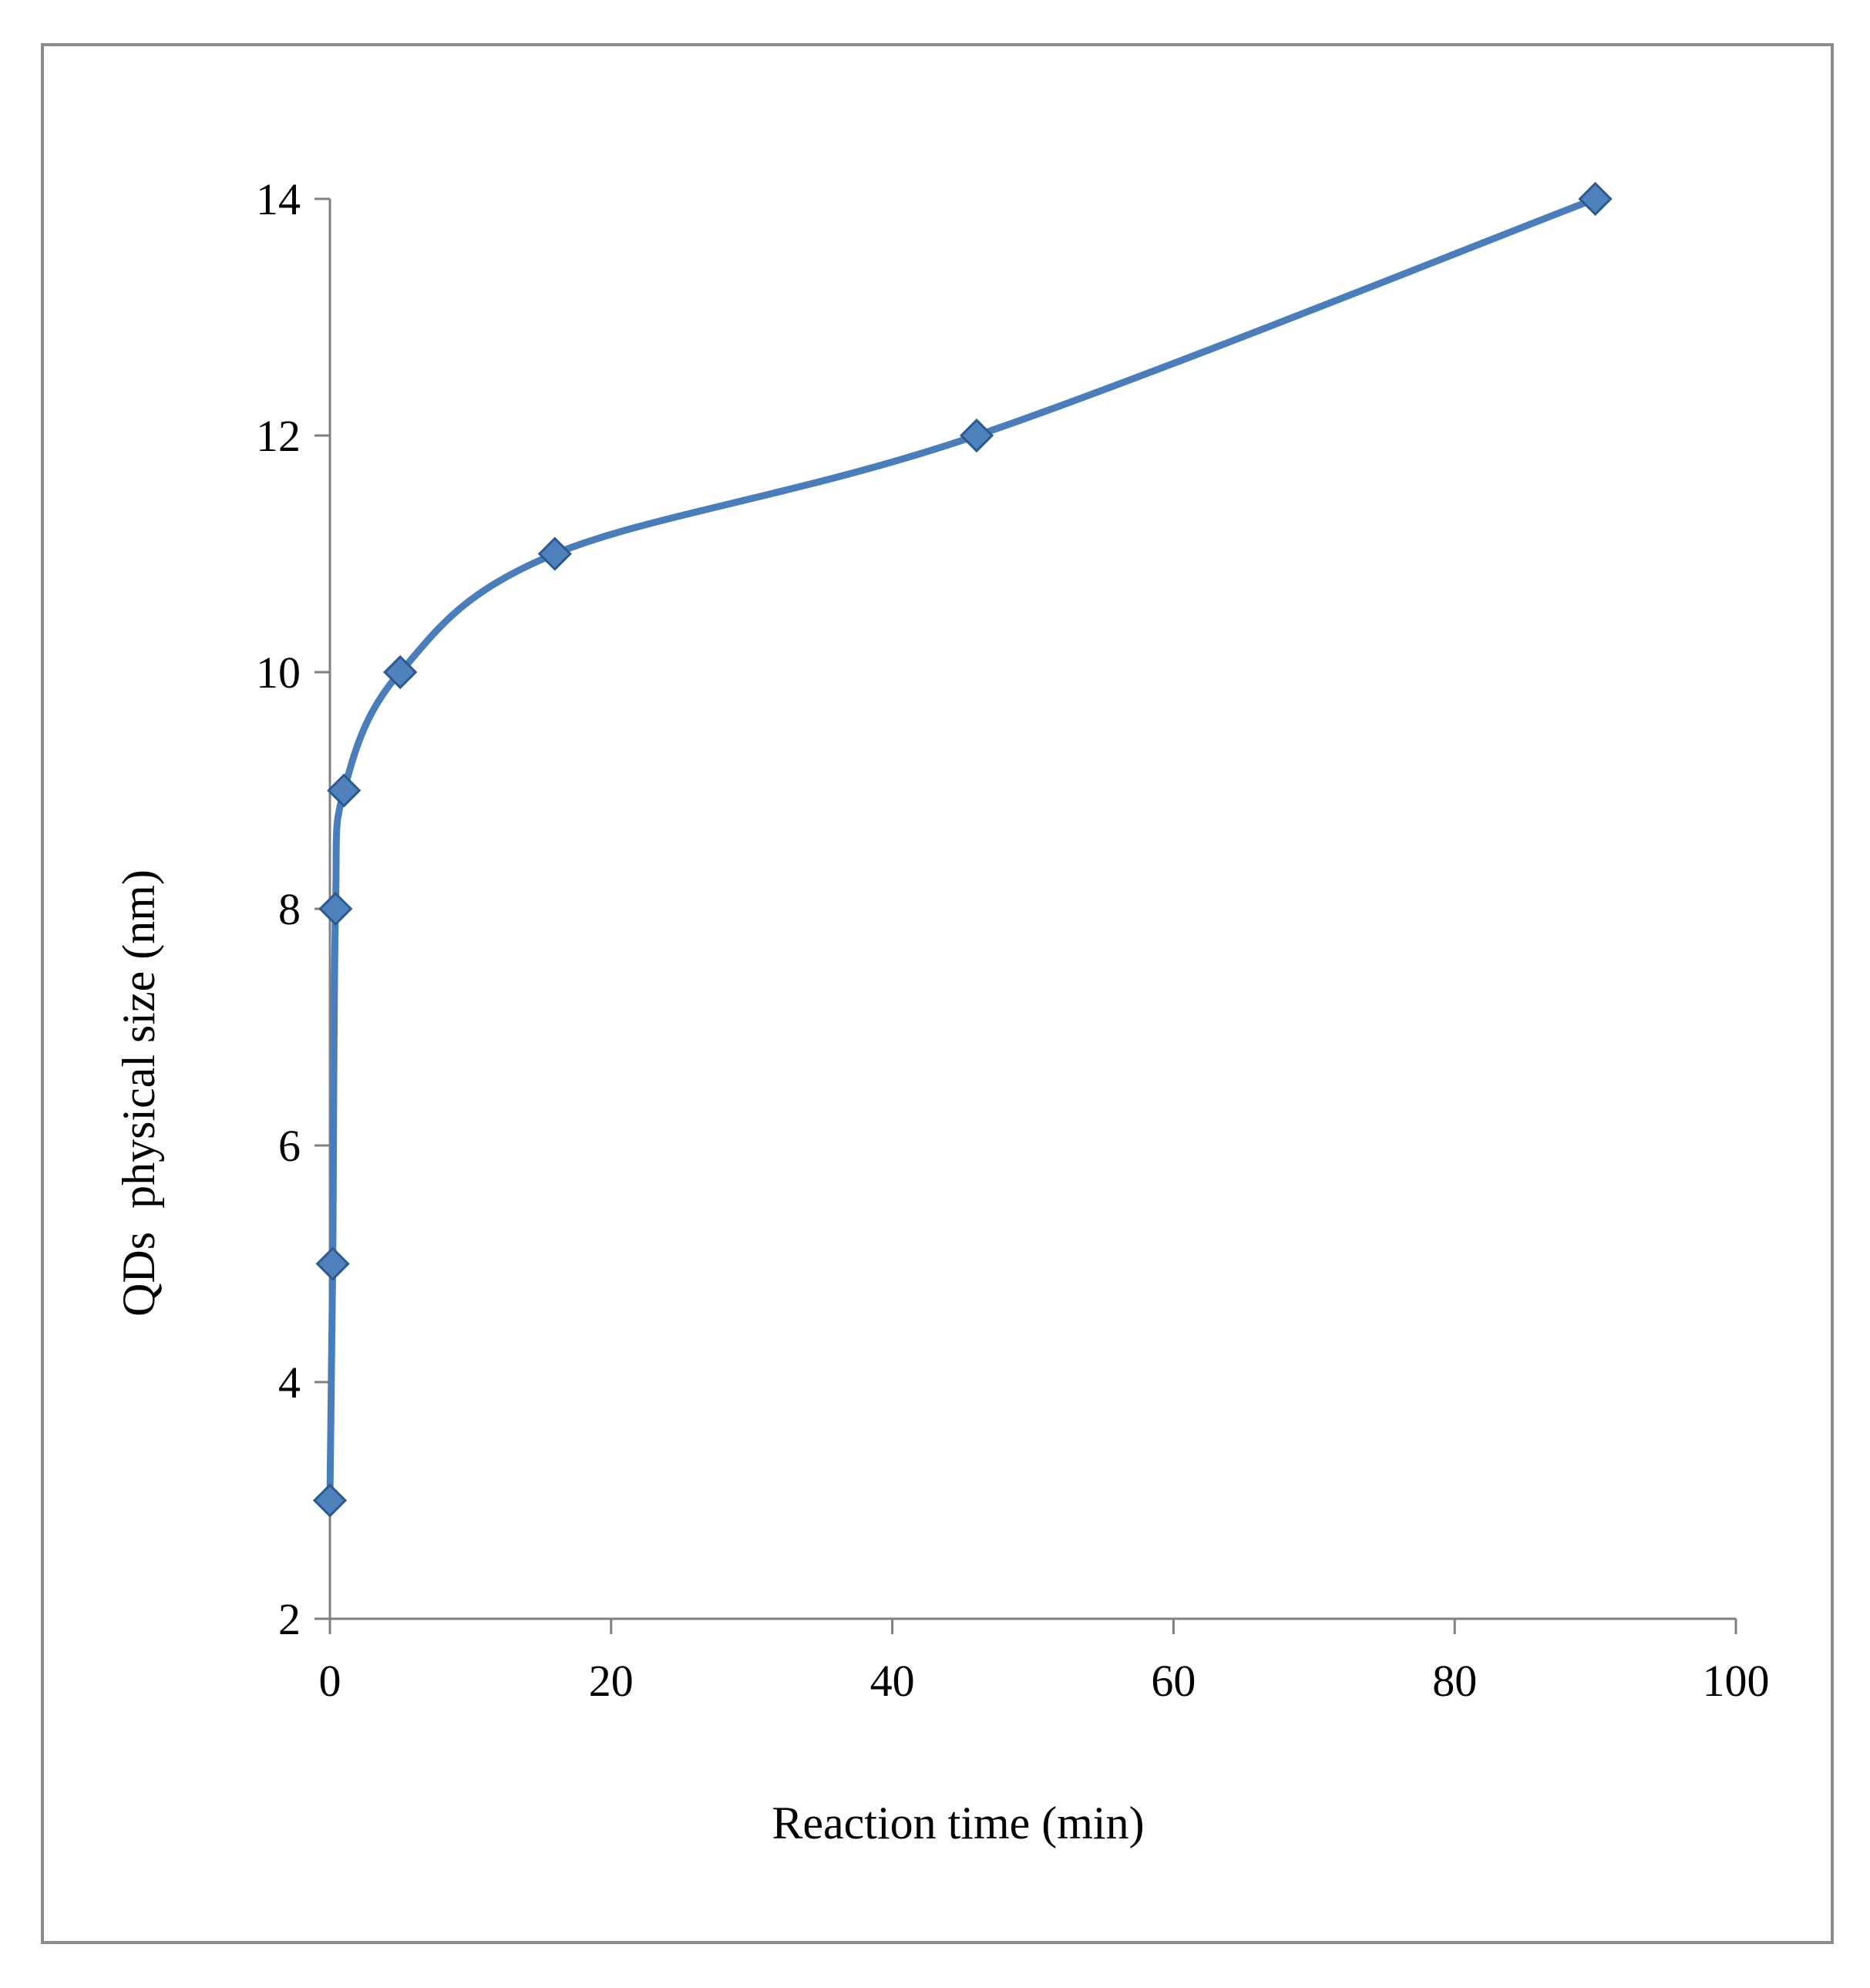 This screenshot has width=1870, height=1988. I want to click on x-tick-label: 20, so click(611, 1681).